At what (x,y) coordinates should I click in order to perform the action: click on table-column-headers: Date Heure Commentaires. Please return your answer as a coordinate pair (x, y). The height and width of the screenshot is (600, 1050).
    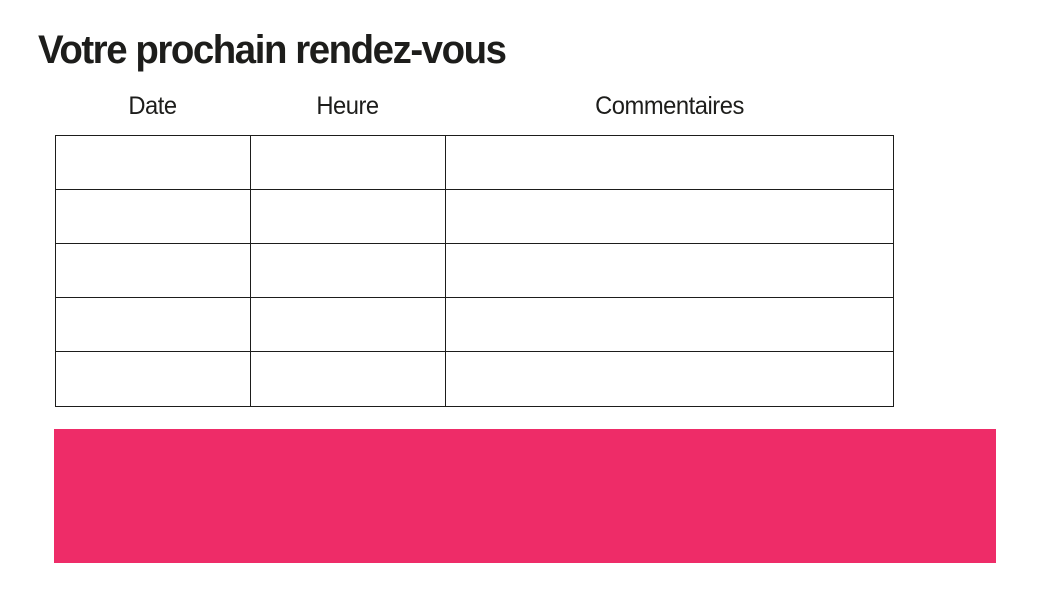
    Looking at the image, I should click on (474, 106).